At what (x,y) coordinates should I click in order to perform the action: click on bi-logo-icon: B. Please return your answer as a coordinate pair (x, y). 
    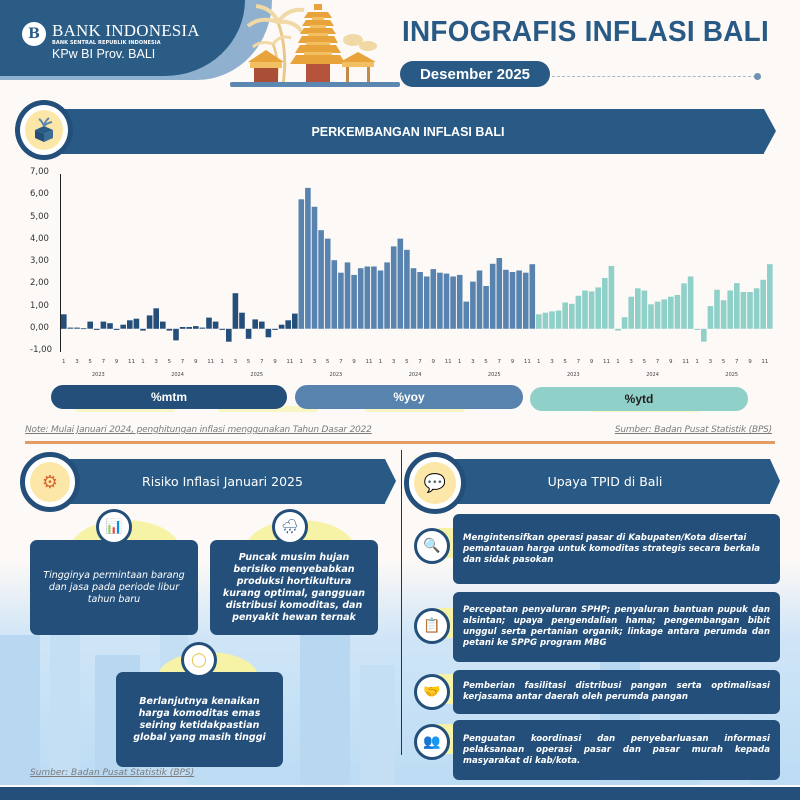
    Looking at the image, I should click on (34, 34).